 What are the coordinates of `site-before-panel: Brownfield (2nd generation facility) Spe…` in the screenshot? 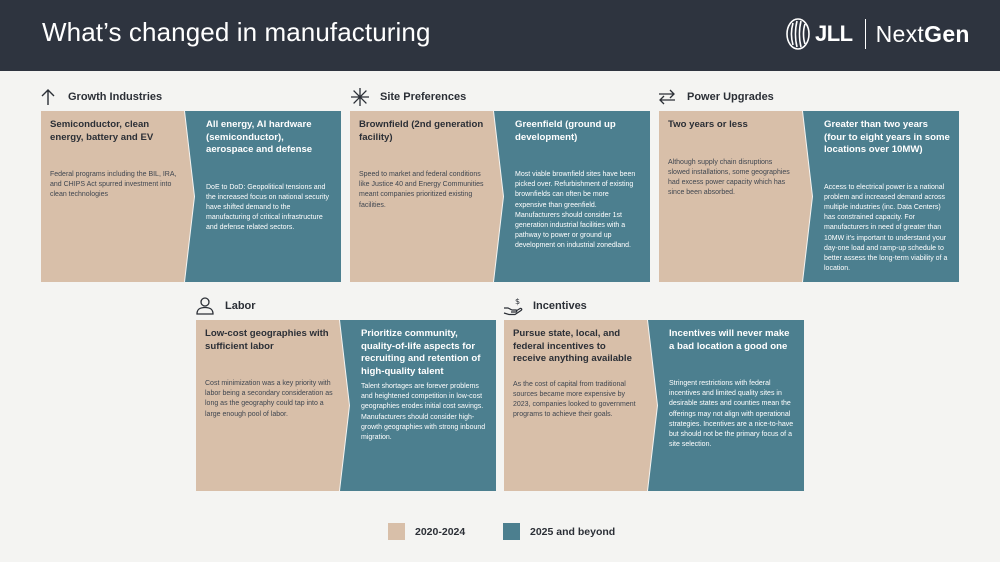 It's located at (426, 196).